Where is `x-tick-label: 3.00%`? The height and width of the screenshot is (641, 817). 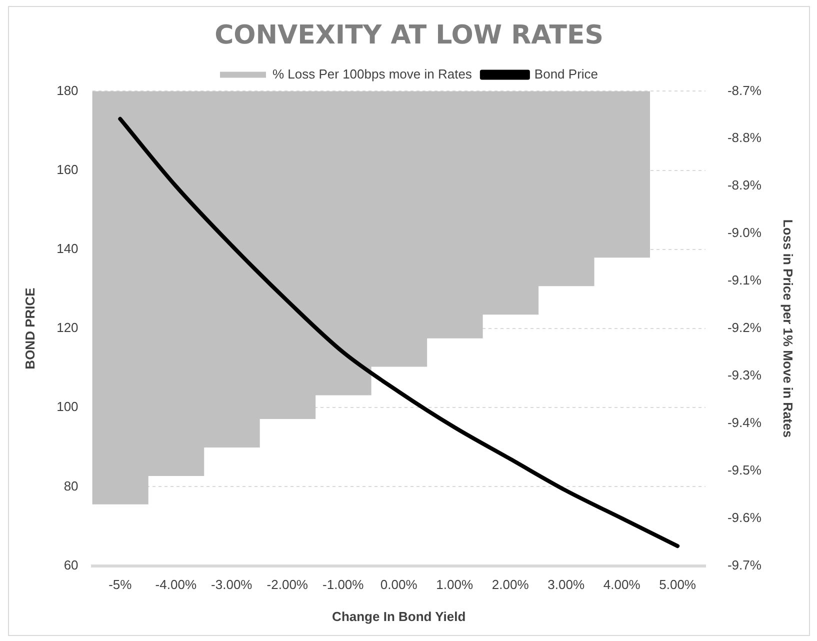 x-tick-label: 3.00% is located at coordinates (566, 584).